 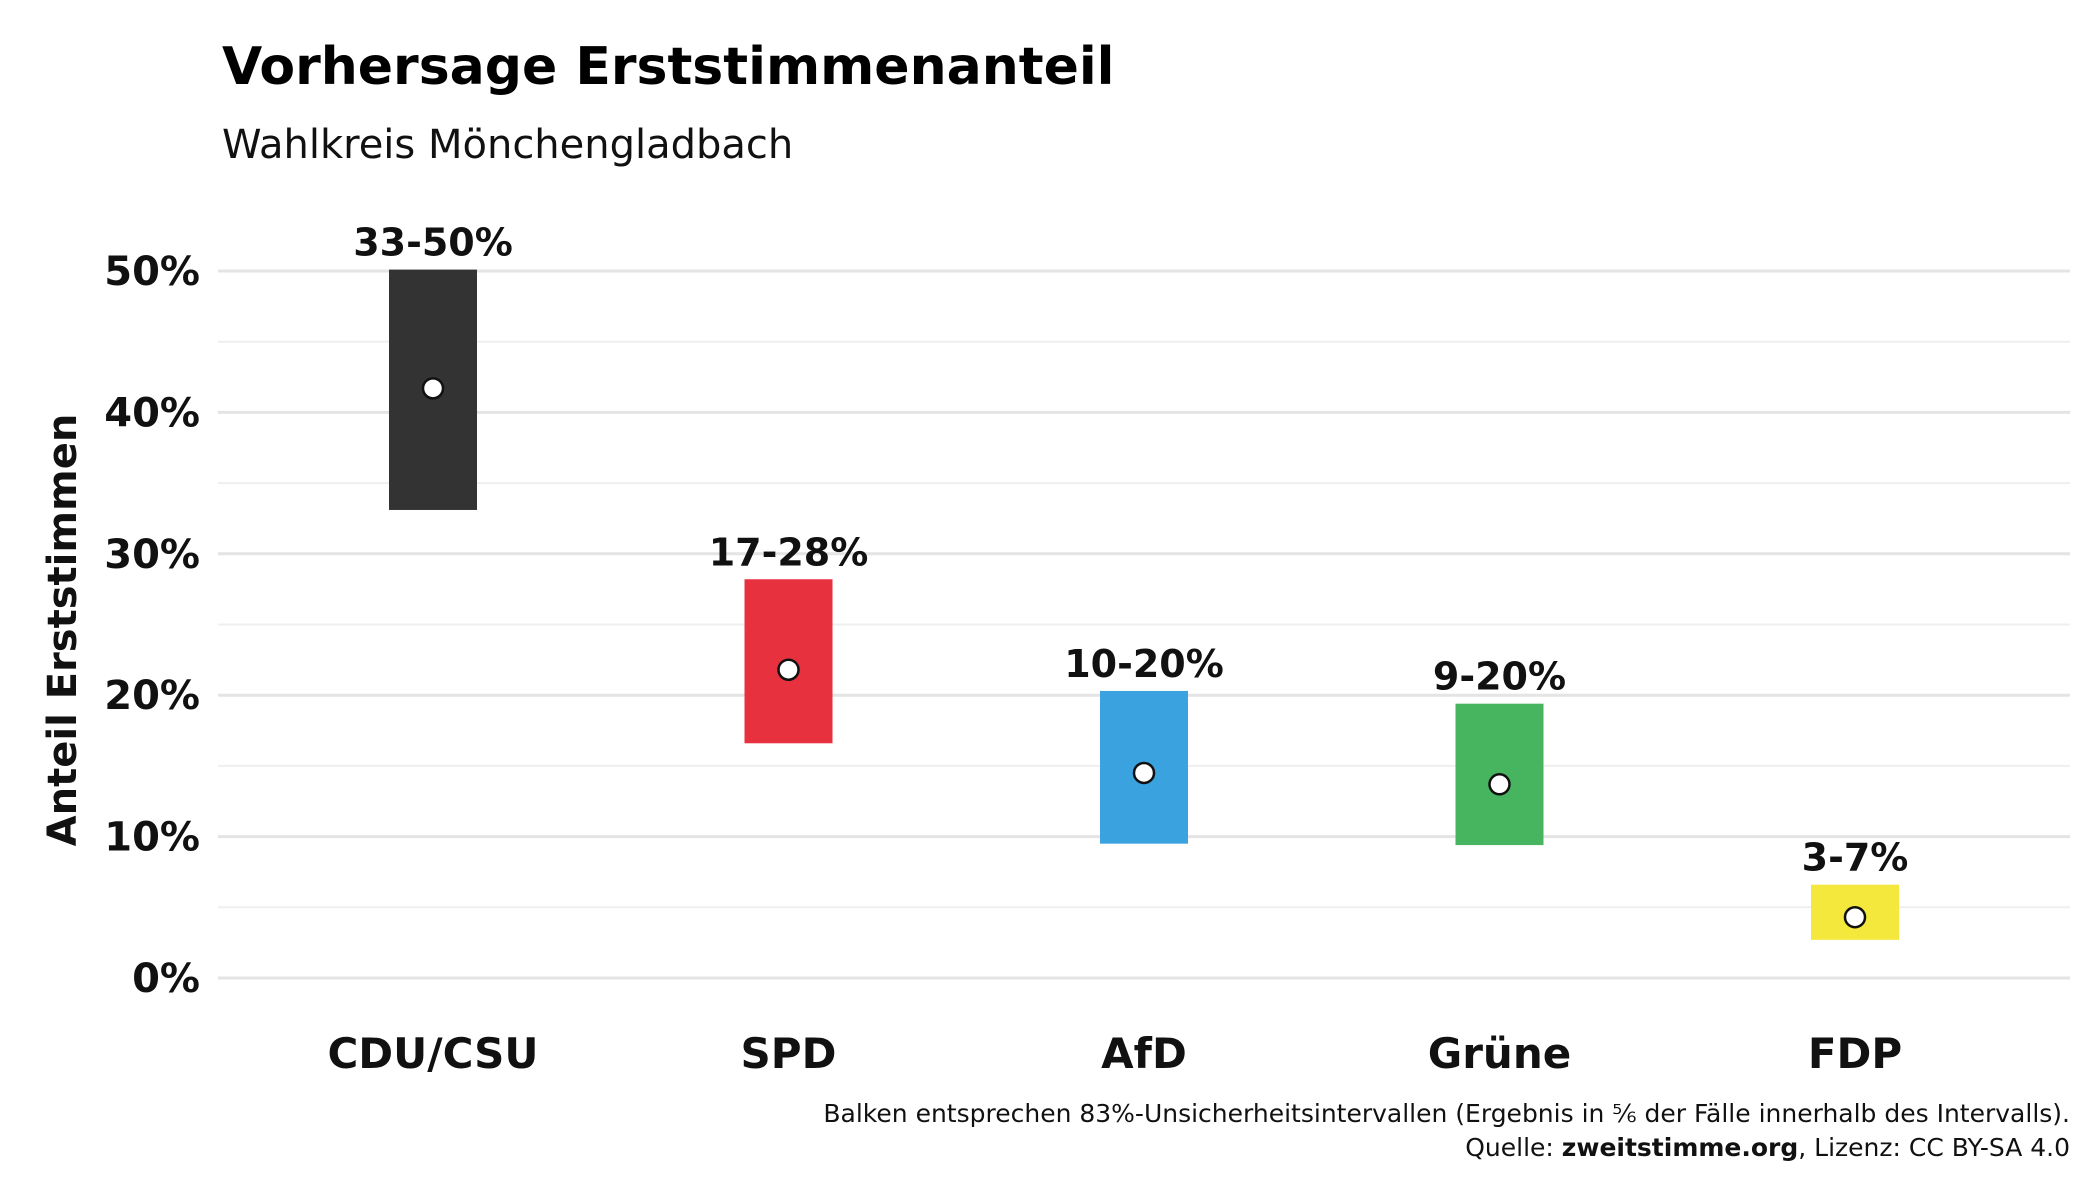 I want to click on range-label: 33-50%, so click(x=433, y=243).